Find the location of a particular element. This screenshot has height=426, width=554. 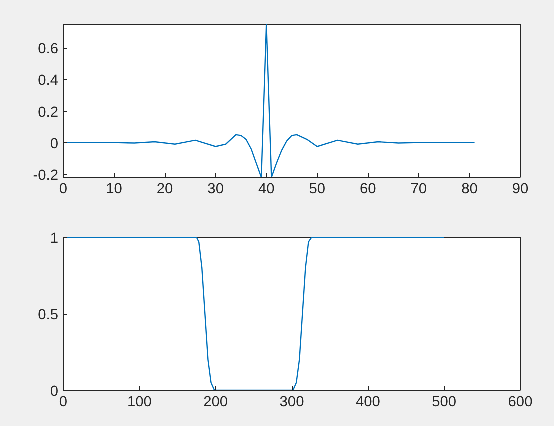

y-tick-label: 0.2 is located at coordinates (48, 112).